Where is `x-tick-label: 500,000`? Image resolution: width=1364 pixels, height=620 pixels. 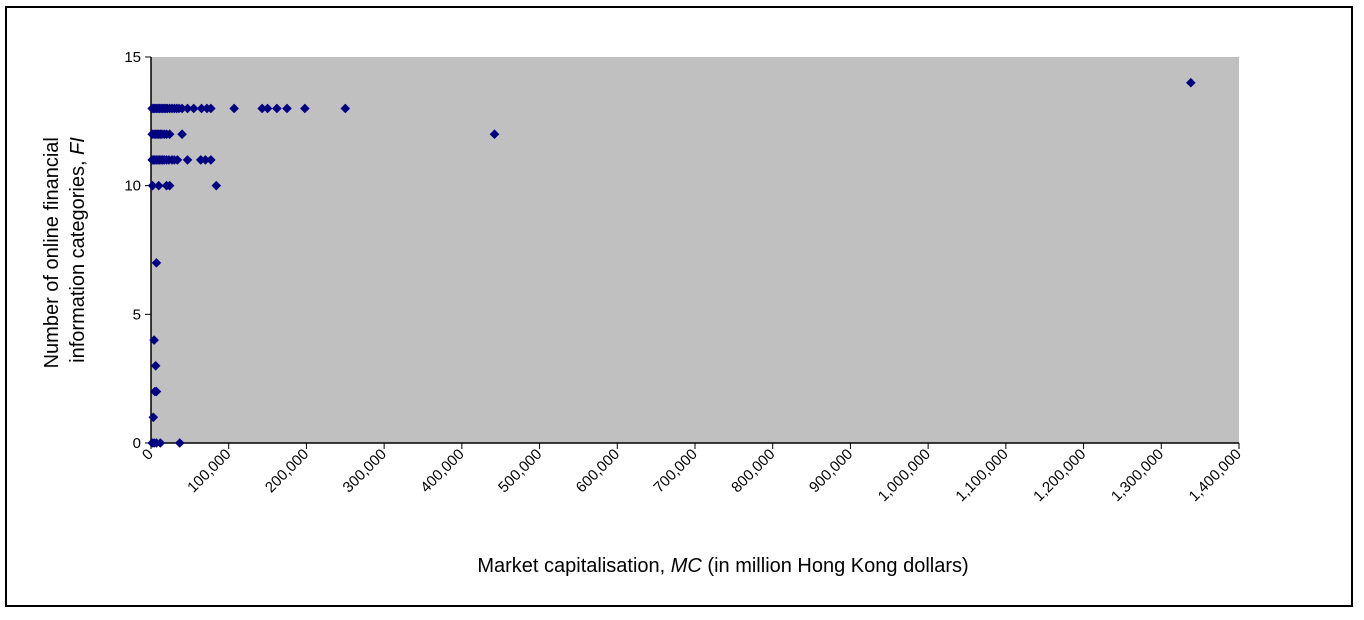
x-tick-label: 500,000 is located at coordinates (520, 471).